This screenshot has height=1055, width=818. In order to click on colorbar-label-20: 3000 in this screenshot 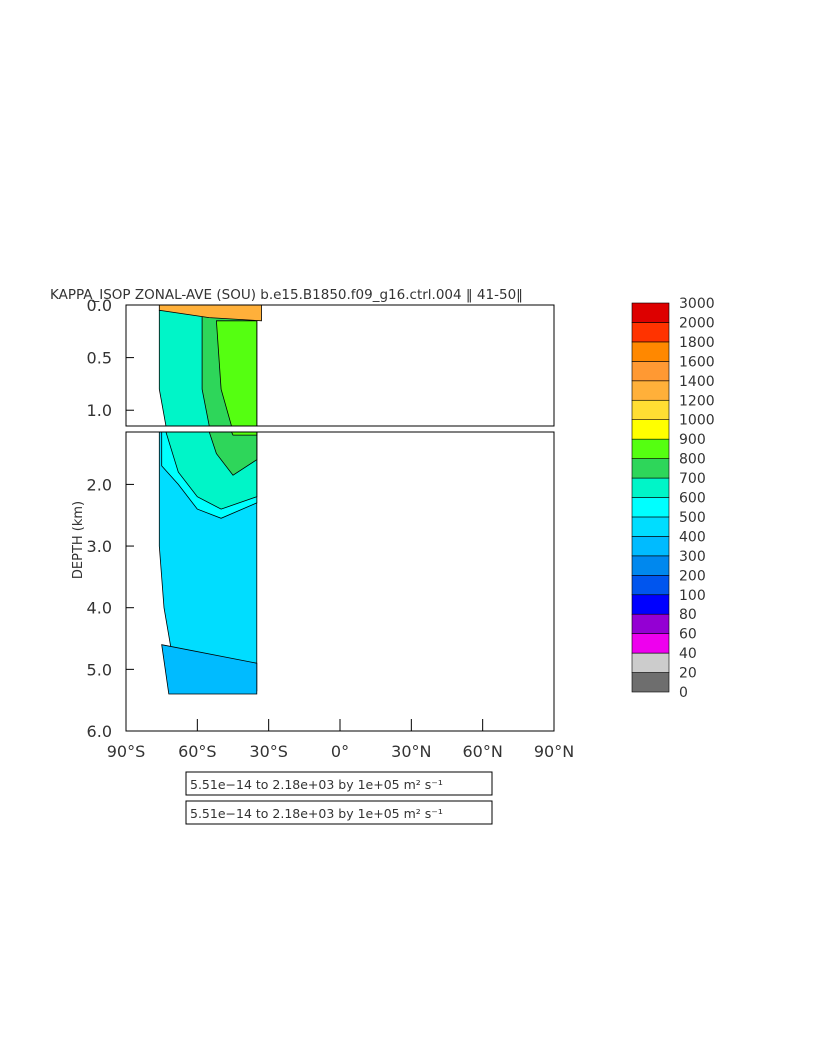, I will do `click(697, 304)`.